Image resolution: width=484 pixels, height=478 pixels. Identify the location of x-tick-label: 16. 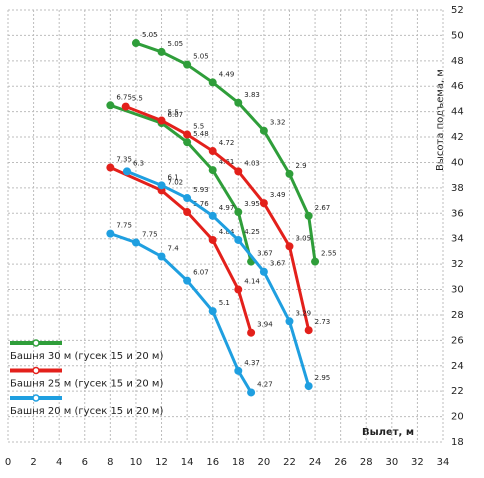
(212, 462).